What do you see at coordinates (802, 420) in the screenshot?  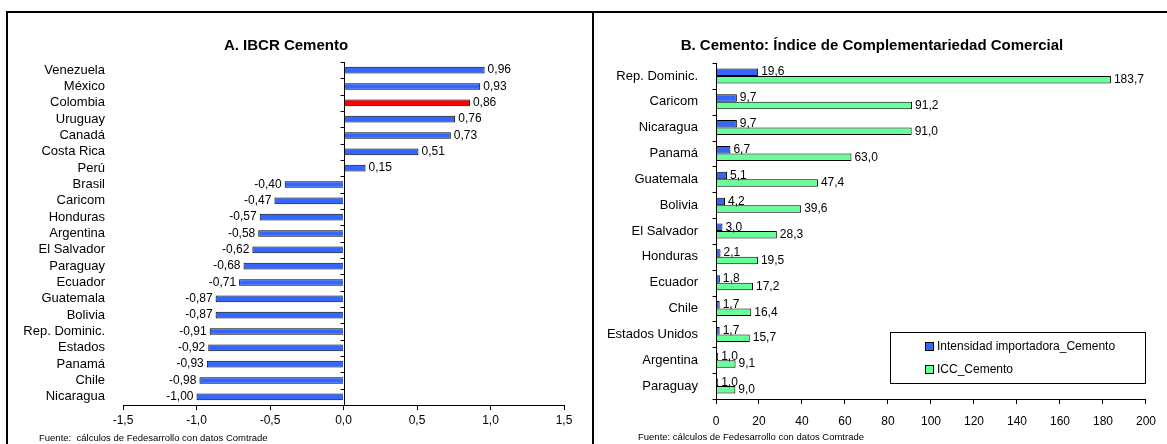 I see `x-tick-label: 40` at bounding box center [802, 420].